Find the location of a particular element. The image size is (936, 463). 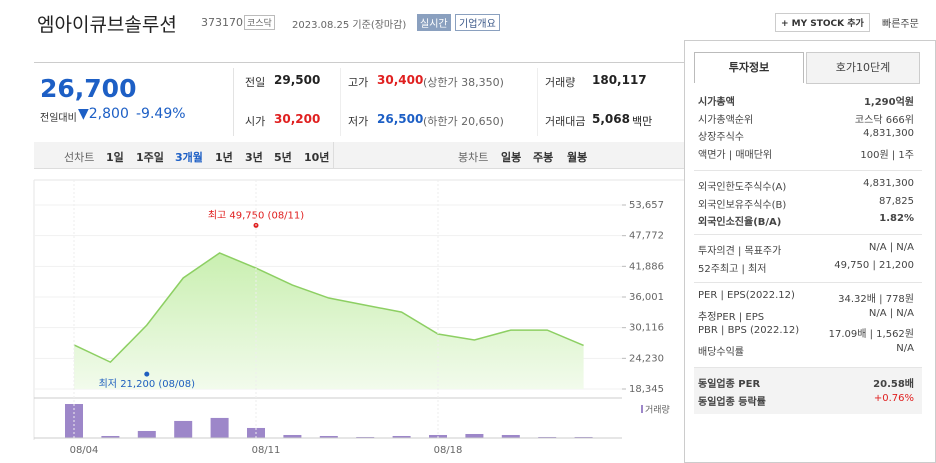

period-tab: 3개월 is located at coordinates (189, 157).